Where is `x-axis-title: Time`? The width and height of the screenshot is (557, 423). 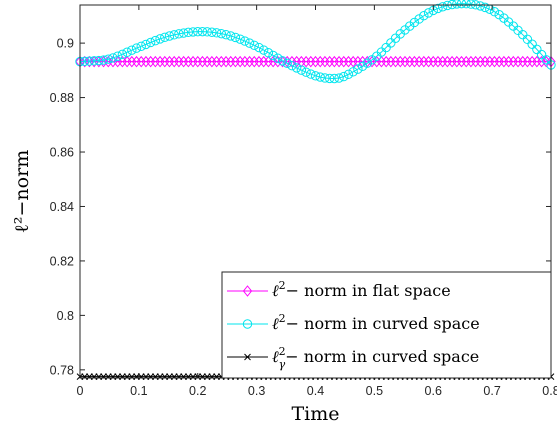 x-axis-title: Time is located at coordinates (315, 413).